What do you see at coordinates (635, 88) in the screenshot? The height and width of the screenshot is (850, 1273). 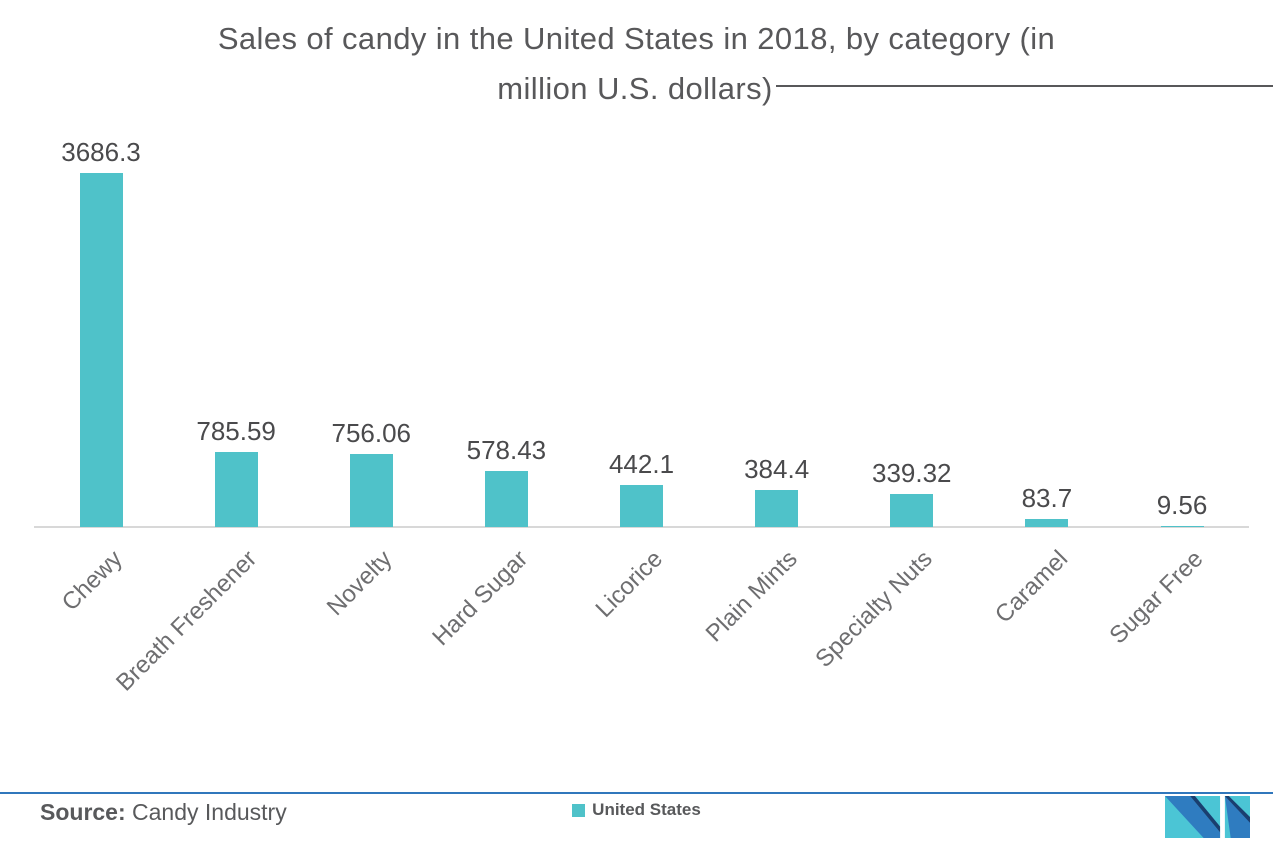 I see `chart-title-line2: million U.S. dollars)` at bounding box center [635, 88].